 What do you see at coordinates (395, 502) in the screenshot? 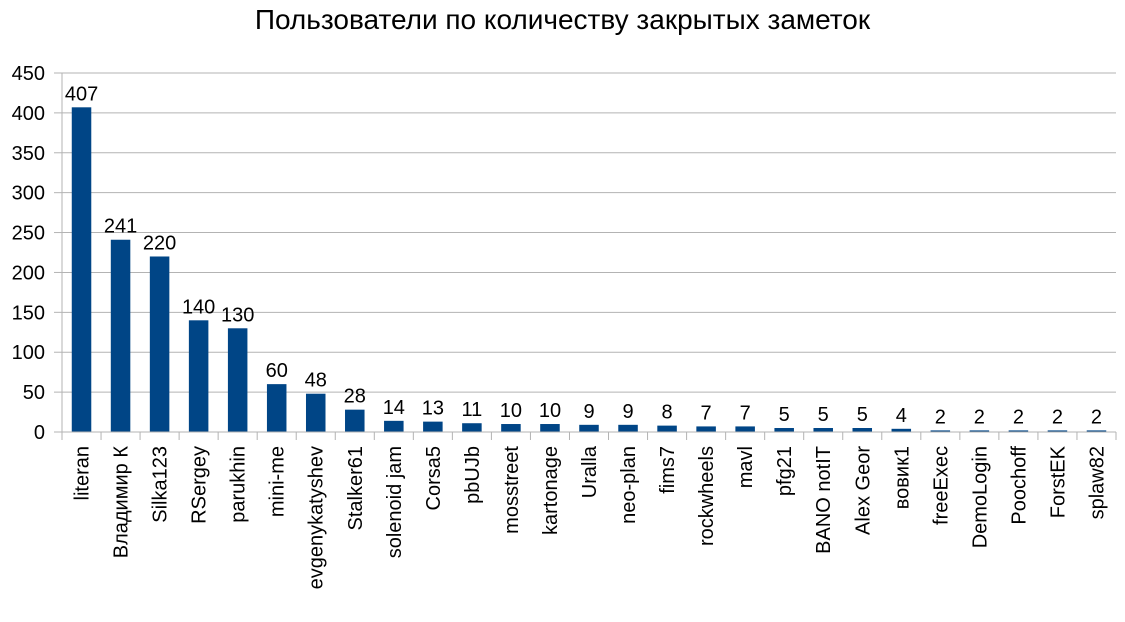
I see `x-tick-label: solenoid jam` at bounding box center [395, 502].